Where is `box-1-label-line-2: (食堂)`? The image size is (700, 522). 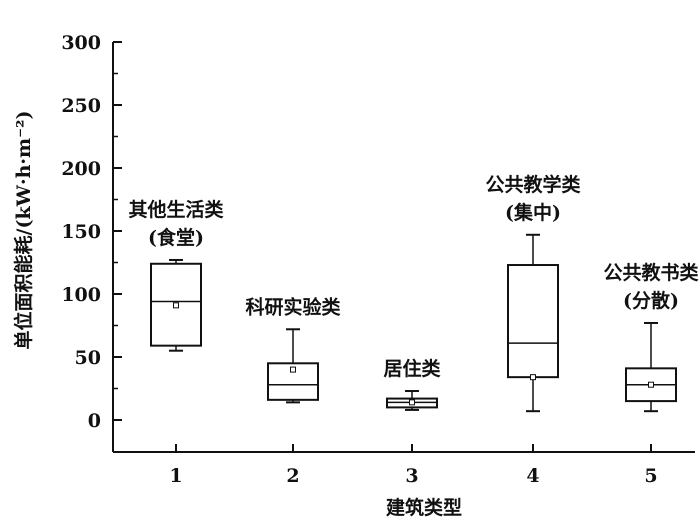 box-1-label-line-2: (食堂) is located at coordinates (176, 237).